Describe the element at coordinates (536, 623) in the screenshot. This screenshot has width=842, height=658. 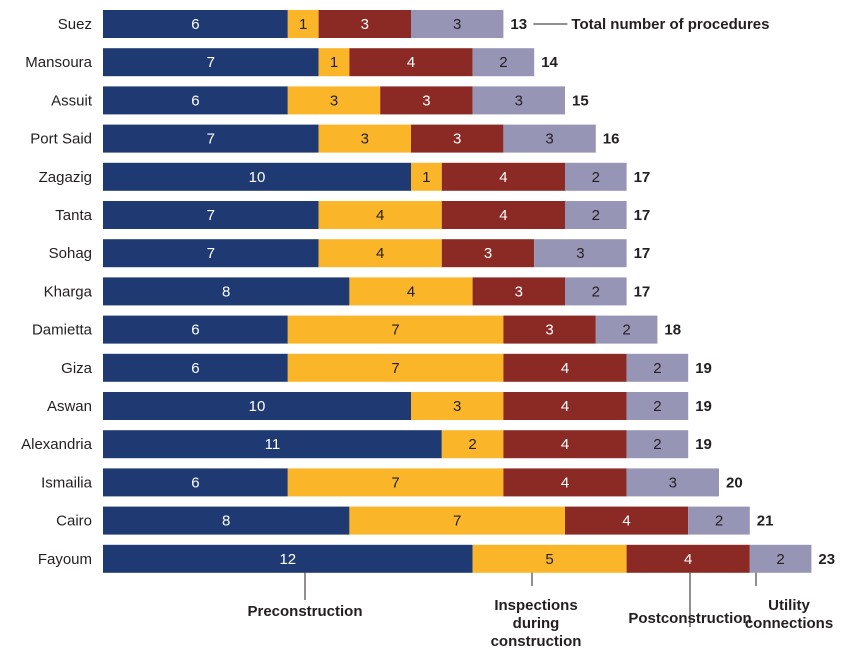
I see `annotation-label-inspections: Inspections during construction` at that location.